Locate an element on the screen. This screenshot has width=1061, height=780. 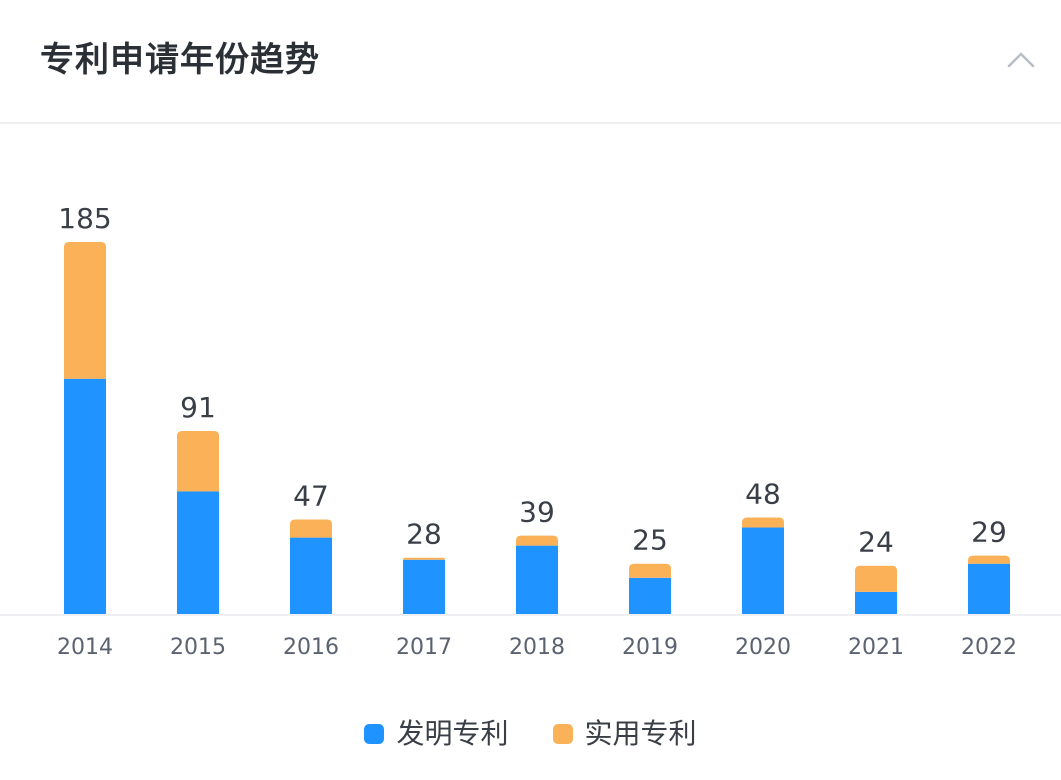
chart-legend: 发明专利 实用专利 is located at coordinates (530, 734).